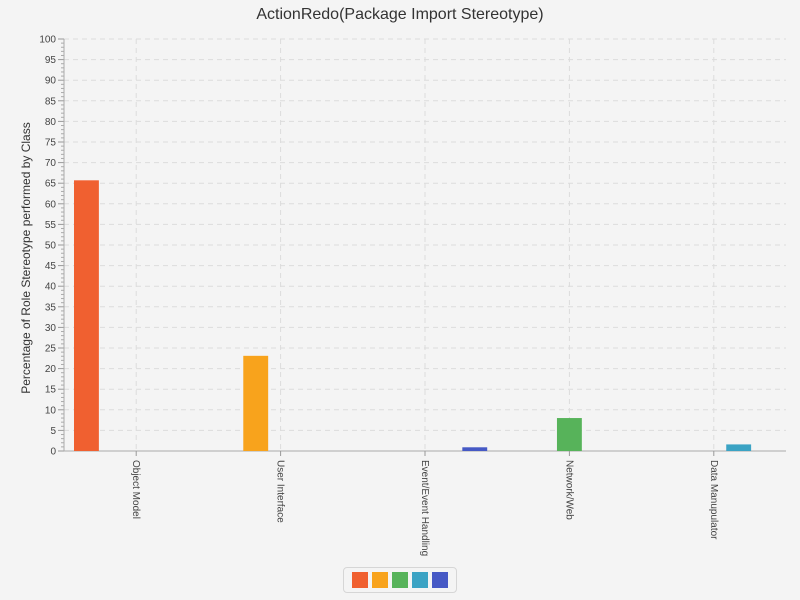  I want to click on y-tick-label: 65, so click(51, 184).